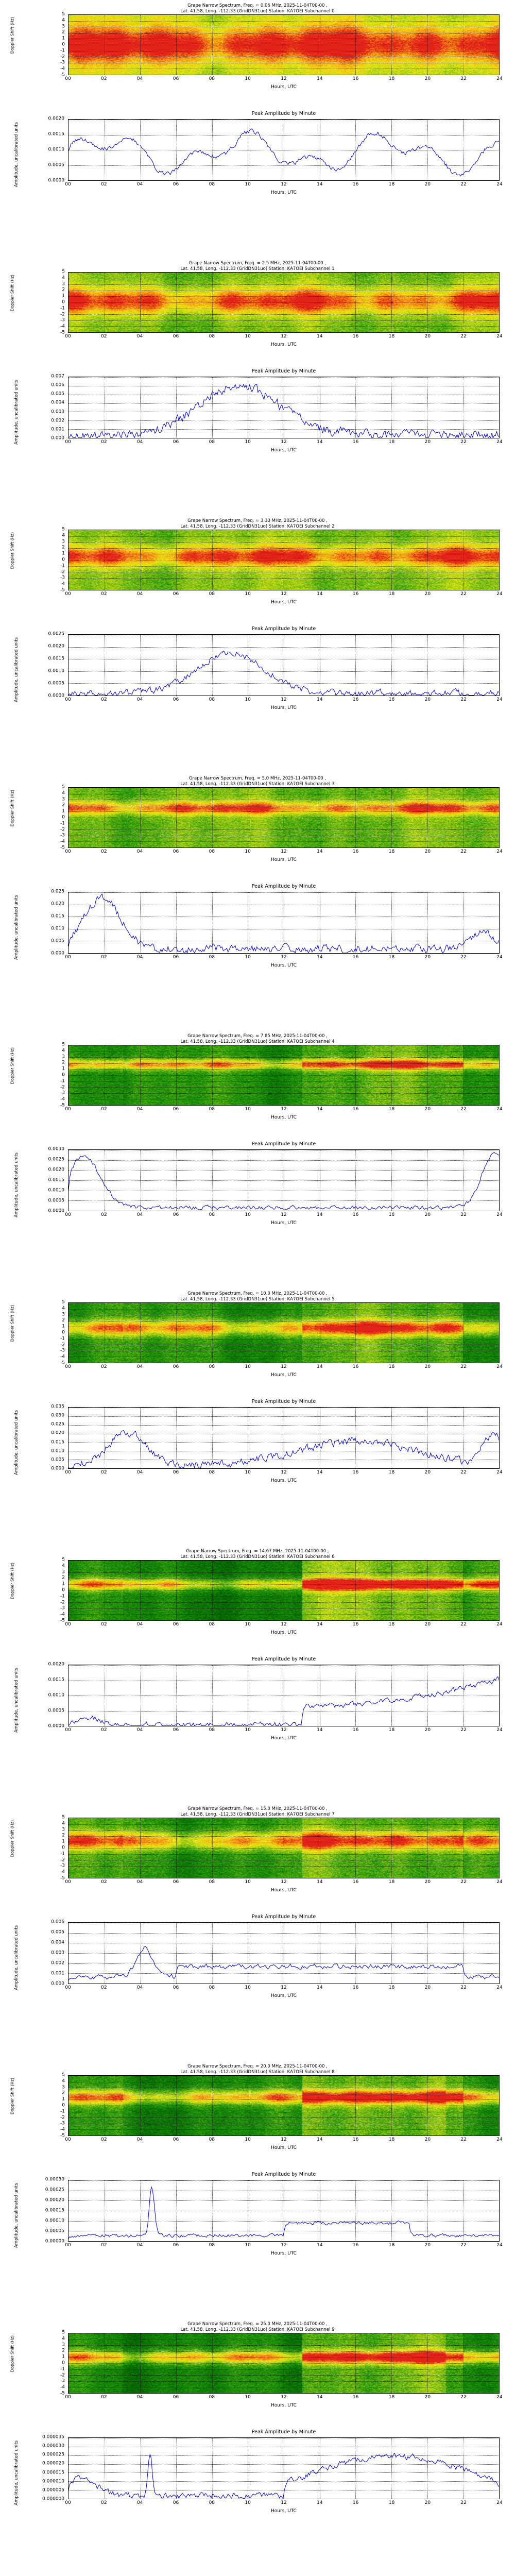 The height and width of the screenshot is (2576, 515). What do you see at coordinates (63, 314) in the screenshot?
I see `spec-ytick: -2` at bounding box center [63, 314].